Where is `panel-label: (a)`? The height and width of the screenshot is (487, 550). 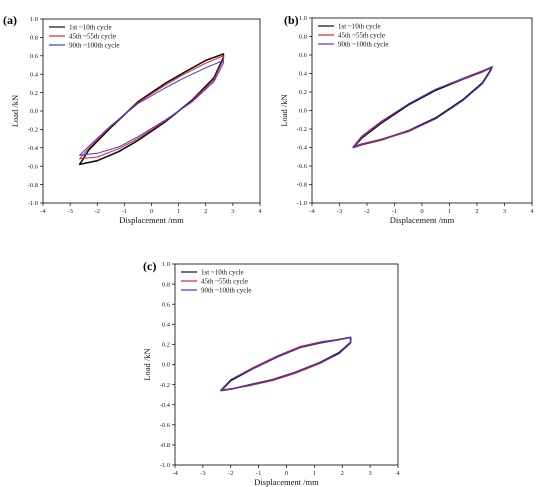 panel-label: (a) is located at coordinates (10, 20).